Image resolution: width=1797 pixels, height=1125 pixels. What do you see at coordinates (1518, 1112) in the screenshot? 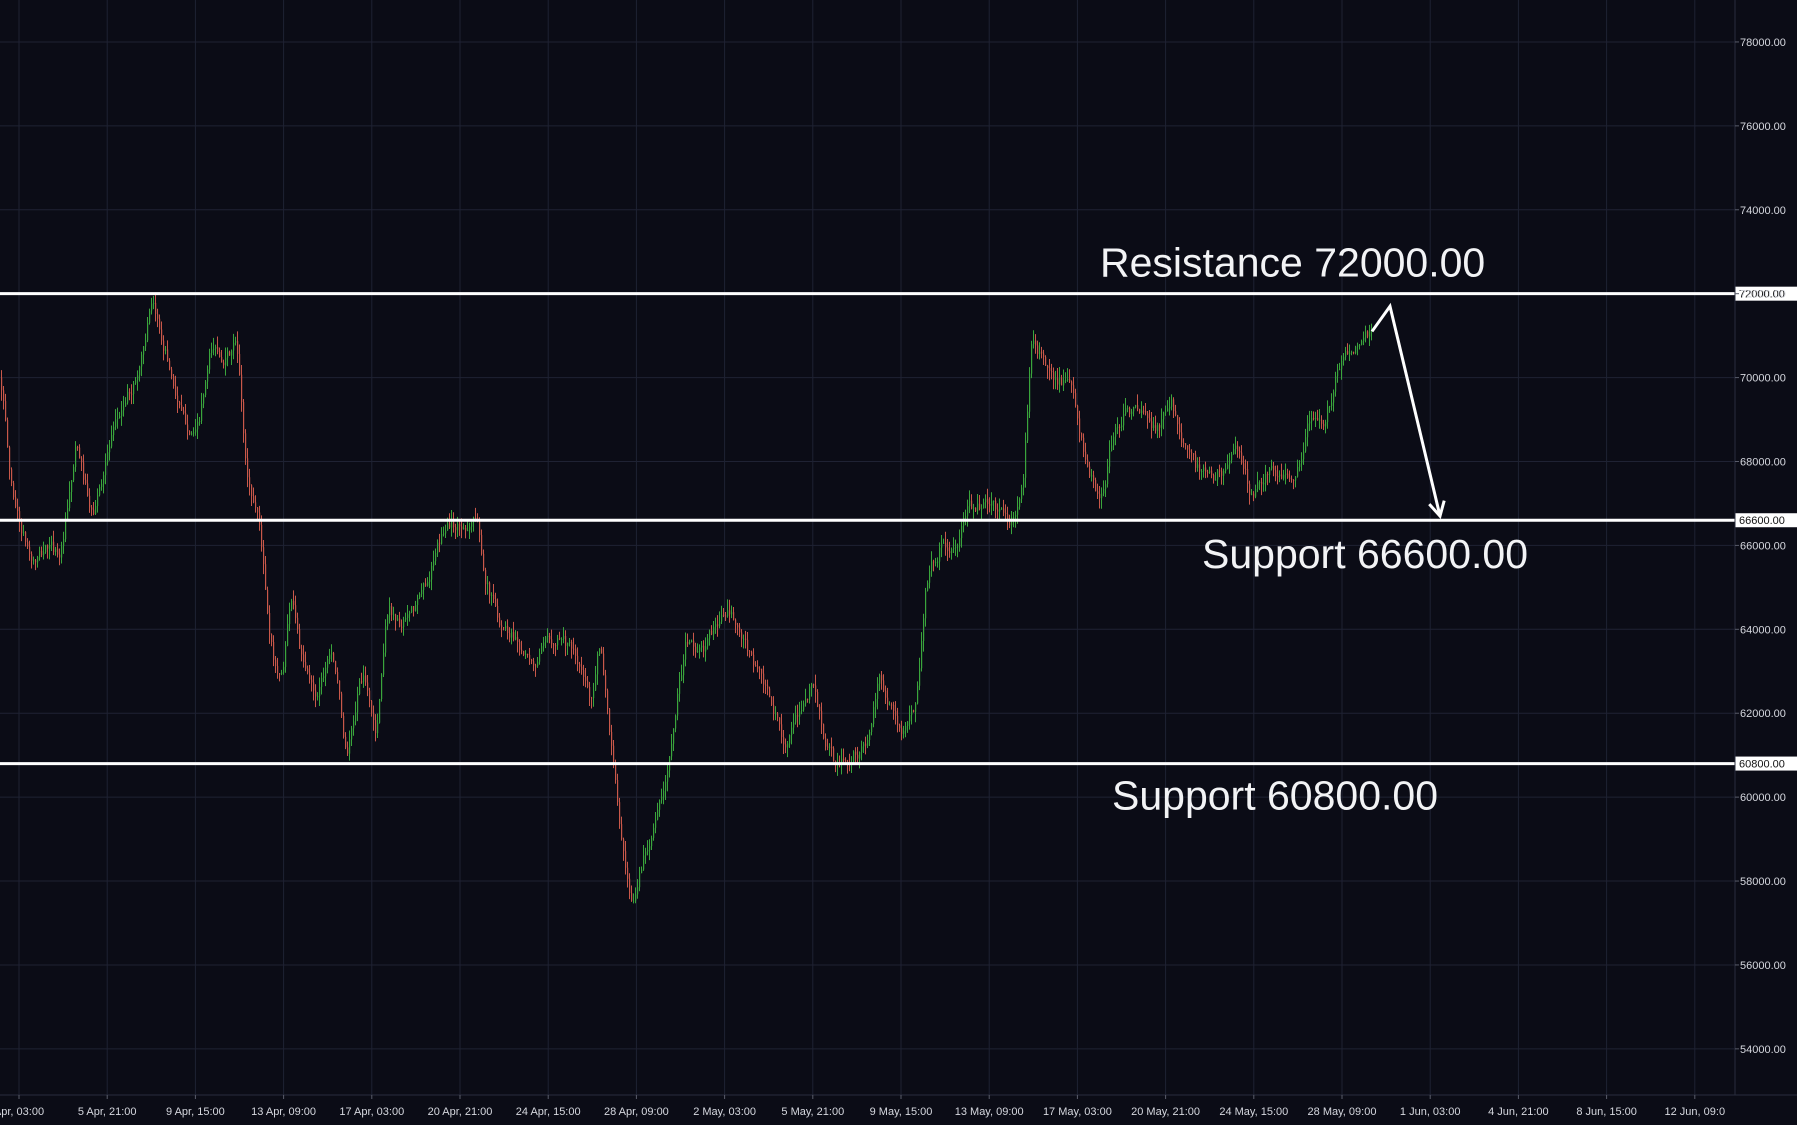
I see `x-tick-label: 4 Jun, 21:00` at bounding box center [1518, 1112].